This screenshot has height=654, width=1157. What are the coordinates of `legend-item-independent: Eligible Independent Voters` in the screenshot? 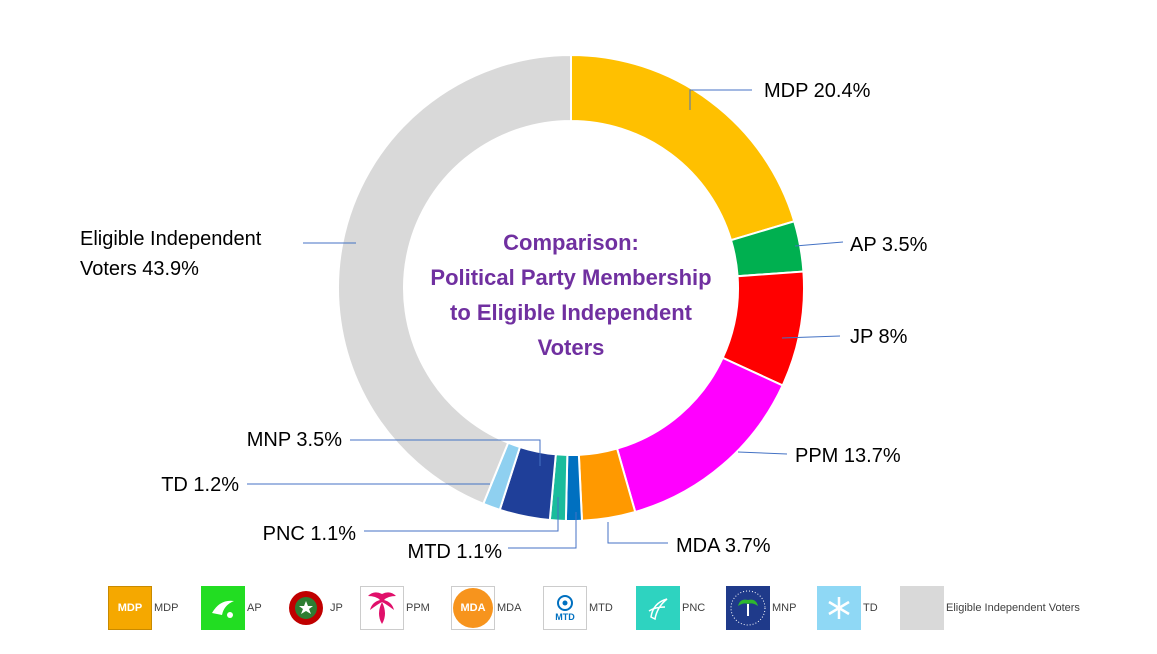 It's located at (990, 608).